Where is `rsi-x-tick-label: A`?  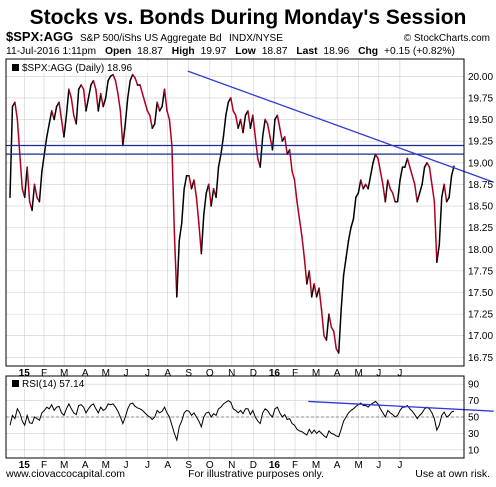
rsi-x-tick-label: A is located at coordinates (85, 465).